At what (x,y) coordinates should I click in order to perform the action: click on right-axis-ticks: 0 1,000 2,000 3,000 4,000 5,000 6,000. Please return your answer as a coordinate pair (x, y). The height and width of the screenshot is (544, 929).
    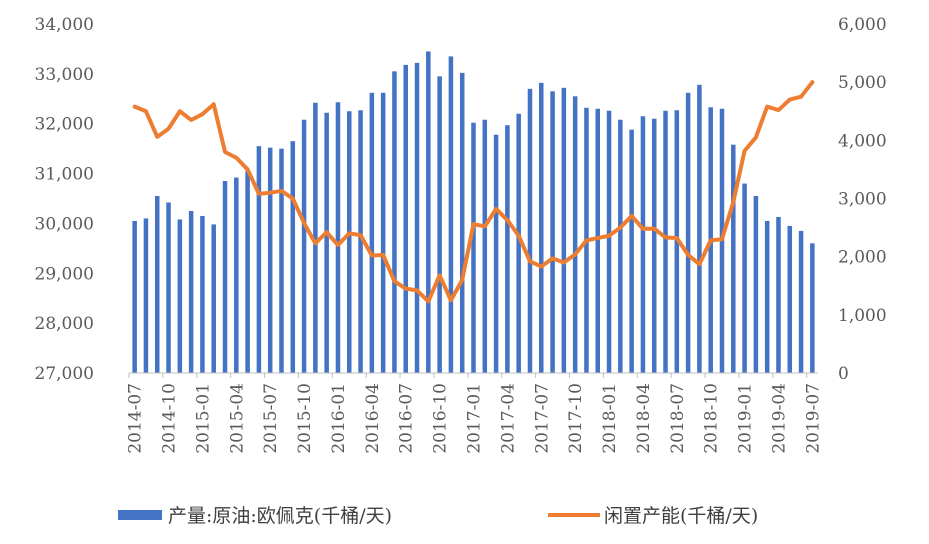
    Looking at the image, I should click on (862, 199).